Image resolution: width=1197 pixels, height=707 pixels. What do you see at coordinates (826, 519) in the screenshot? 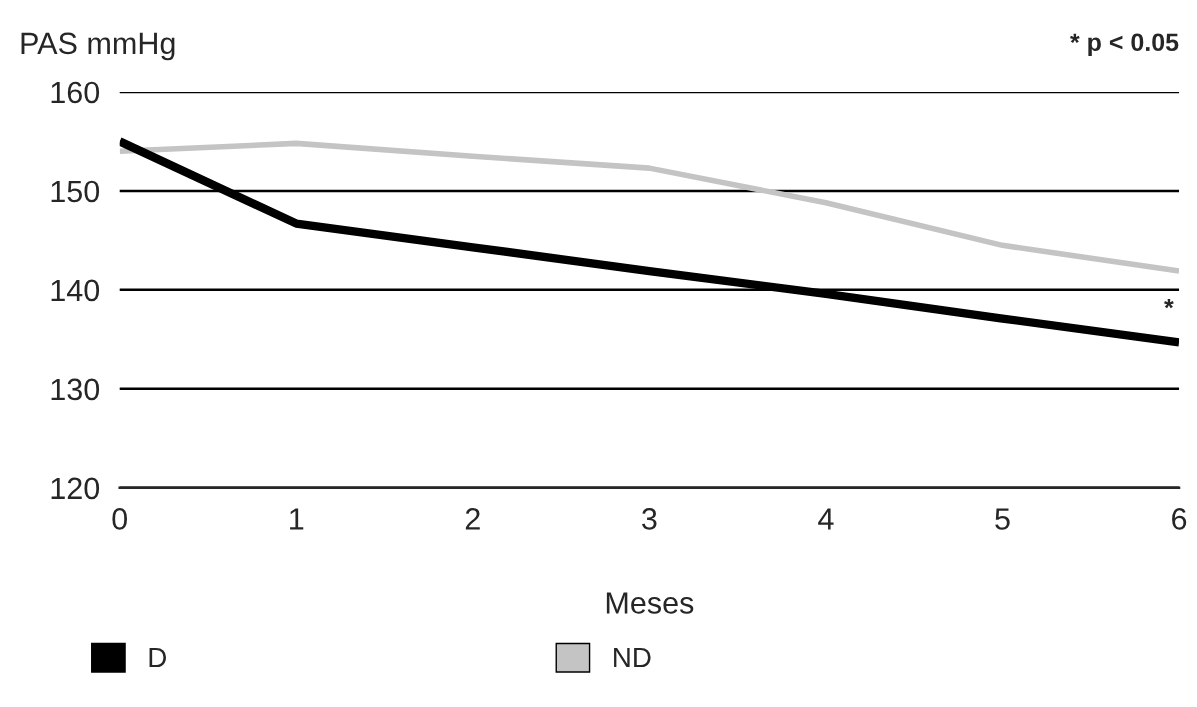
I see `x-tick-label: 4` at bounding box center [826, 519].